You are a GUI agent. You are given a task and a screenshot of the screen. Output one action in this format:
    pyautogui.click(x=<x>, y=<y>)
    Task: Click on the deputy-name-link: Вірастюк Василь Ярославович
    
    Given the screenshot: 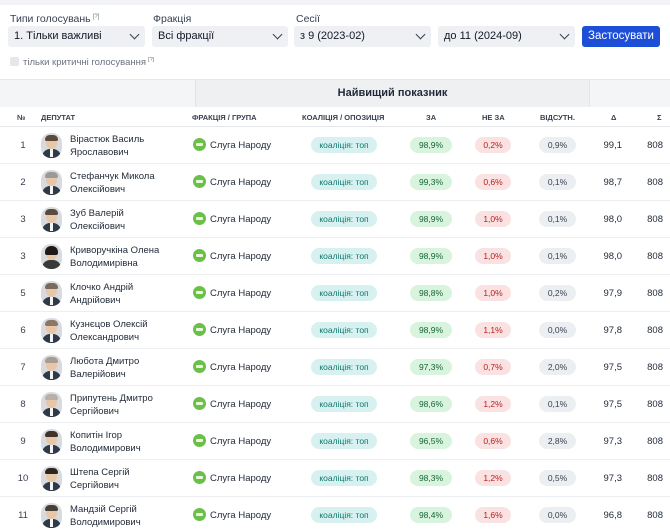 What is the action you would take?
    pyautogui.click(x=107, y=146)
    